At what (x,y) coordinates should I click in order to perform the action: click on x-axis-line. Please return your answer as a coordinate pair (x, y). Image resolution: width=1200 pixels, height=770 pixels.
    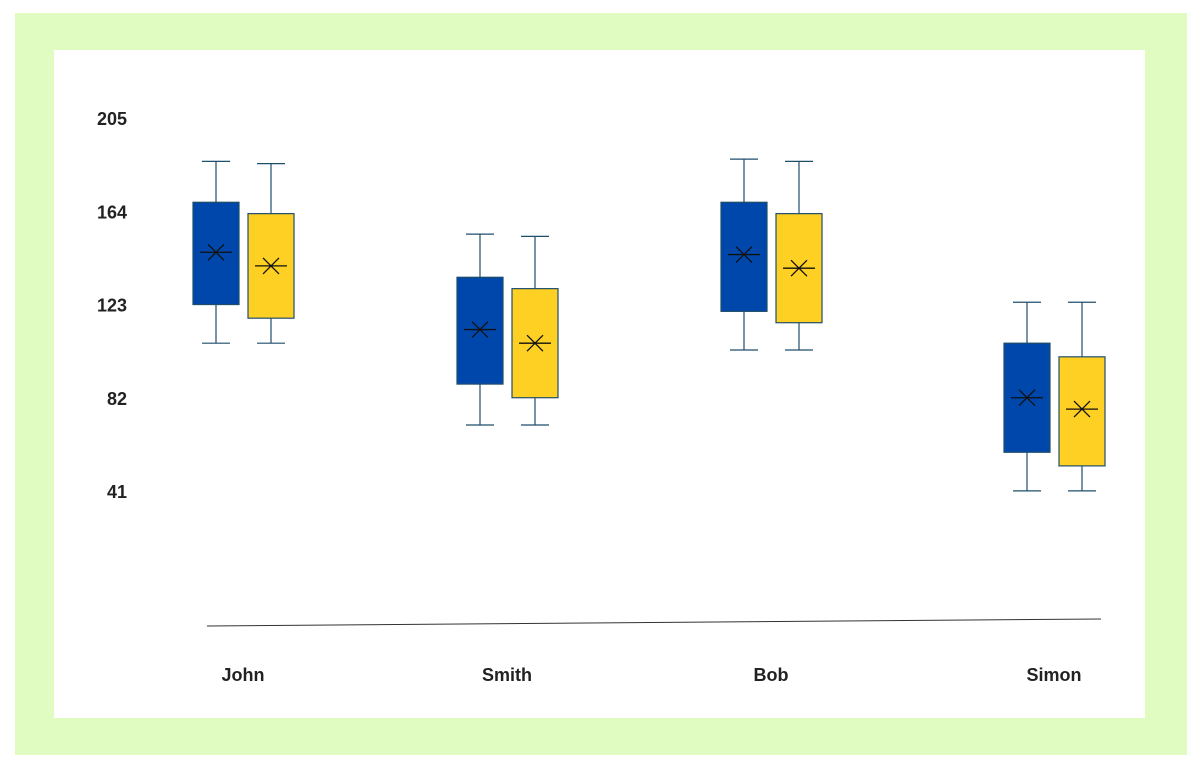
    Looking at the image, I should click on (654, 622).